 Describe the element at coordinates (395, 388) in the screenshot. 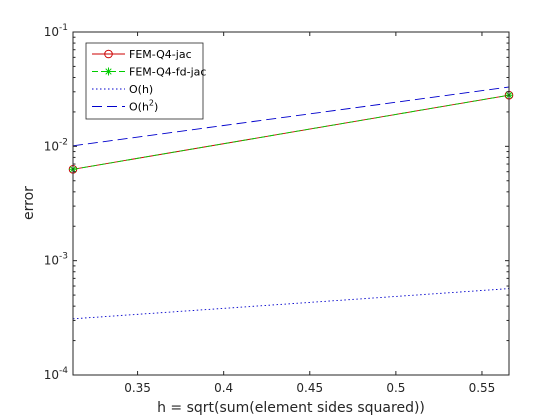

I see `x-tick-label-3: 0.5` at that location.